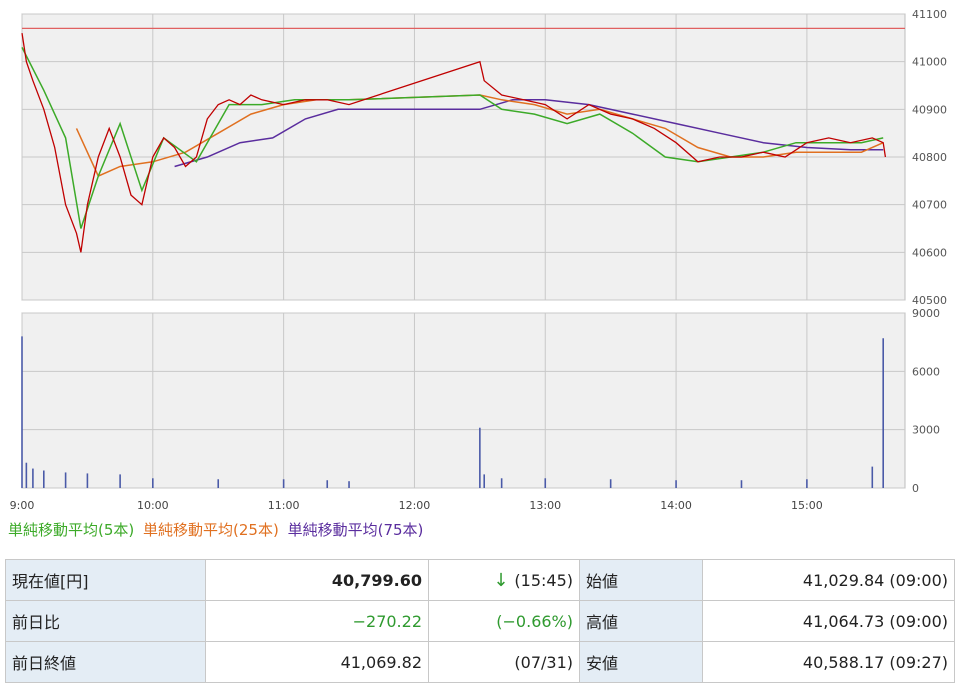  What do you see at coordinates (929, 205) in the screenshot?
I see `price-tick-label: 40700` at bounding box center [929, 205].